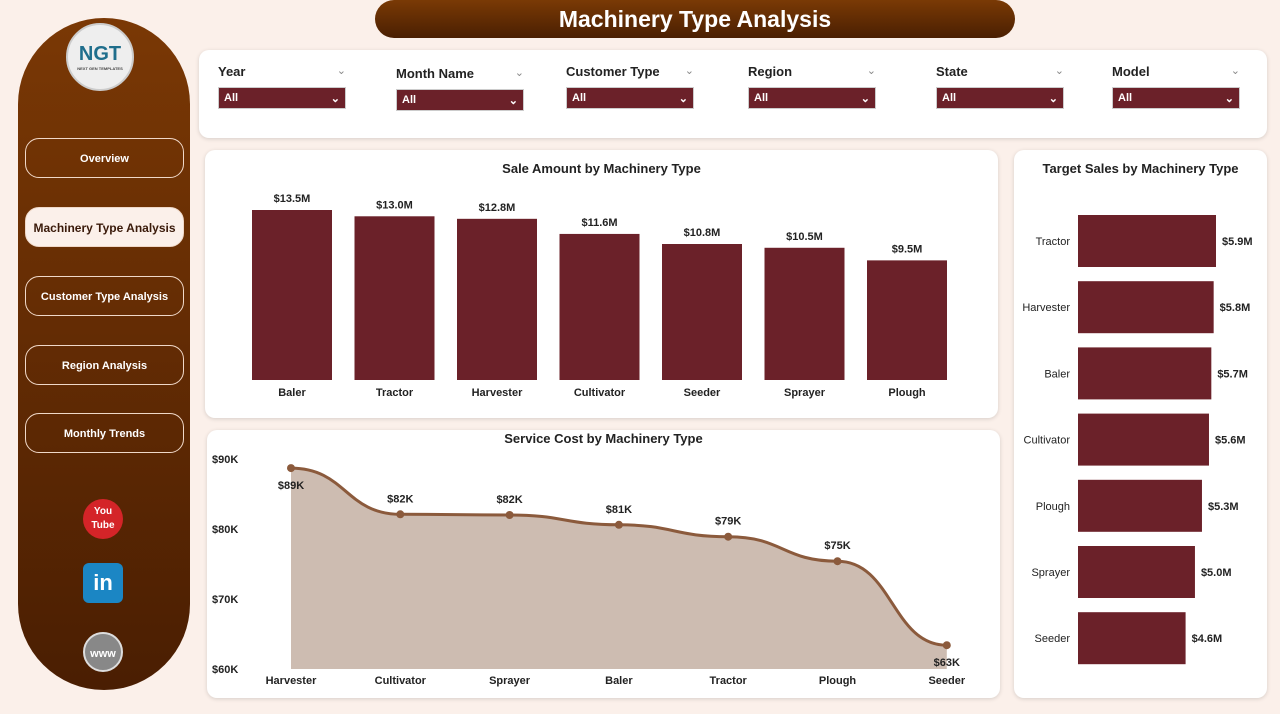 This screenshot has height=714, width=1280. Describe the element at coordinates (947, 663) in the screenshot. I see `data-label: $63K` at that location.